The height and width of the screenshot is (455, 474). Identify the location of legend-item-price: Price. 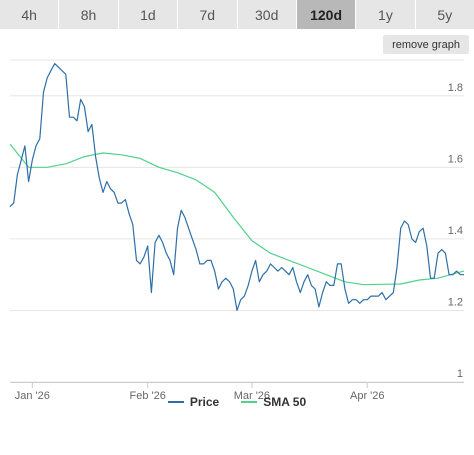
(193, 402).